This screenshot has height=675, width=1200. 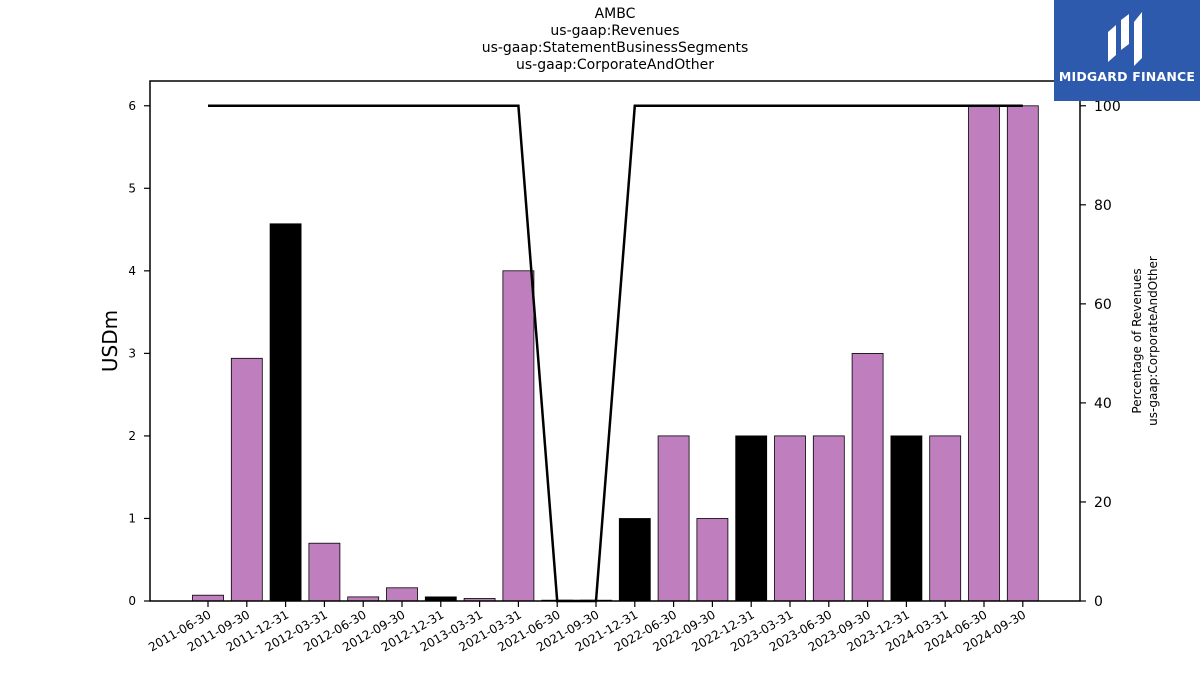 What do you see at coordinates (1107, 107) in the screenshot?
I see `ytick-label-right-100: 100` at bounding box center [1107, 107].